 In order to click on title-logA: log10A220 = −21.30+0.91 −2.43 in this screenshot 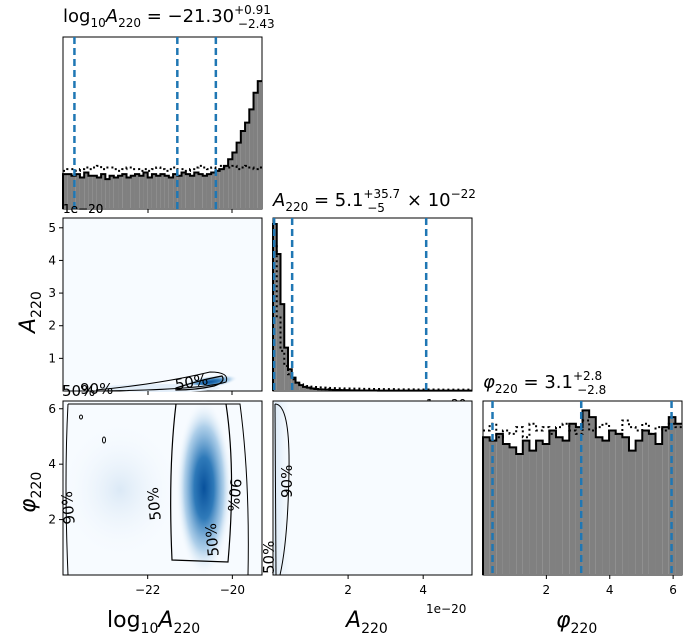, I will do `click(169, 17)`.